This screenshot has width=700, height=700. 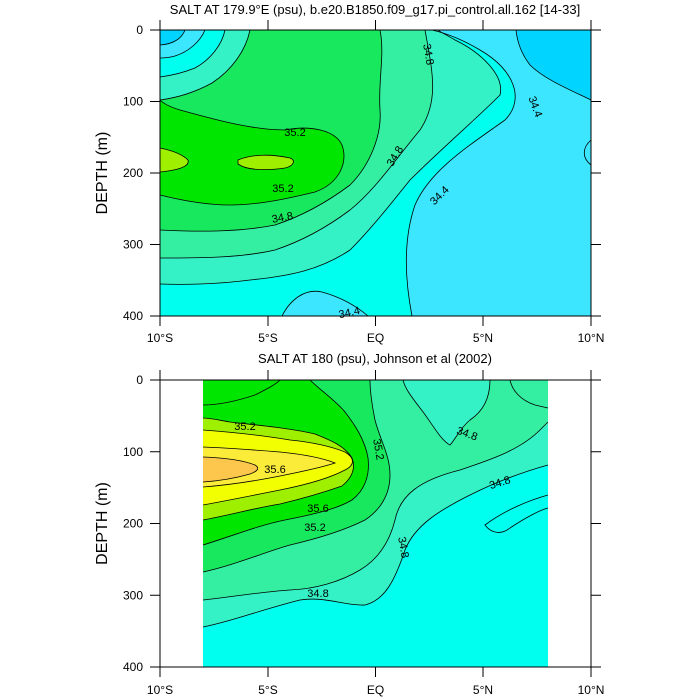 What do you see at coordinates (160, 690) in the screenshot?
I see `bottom-x-tick-label: 10°S` at bounding box center [160, 690].